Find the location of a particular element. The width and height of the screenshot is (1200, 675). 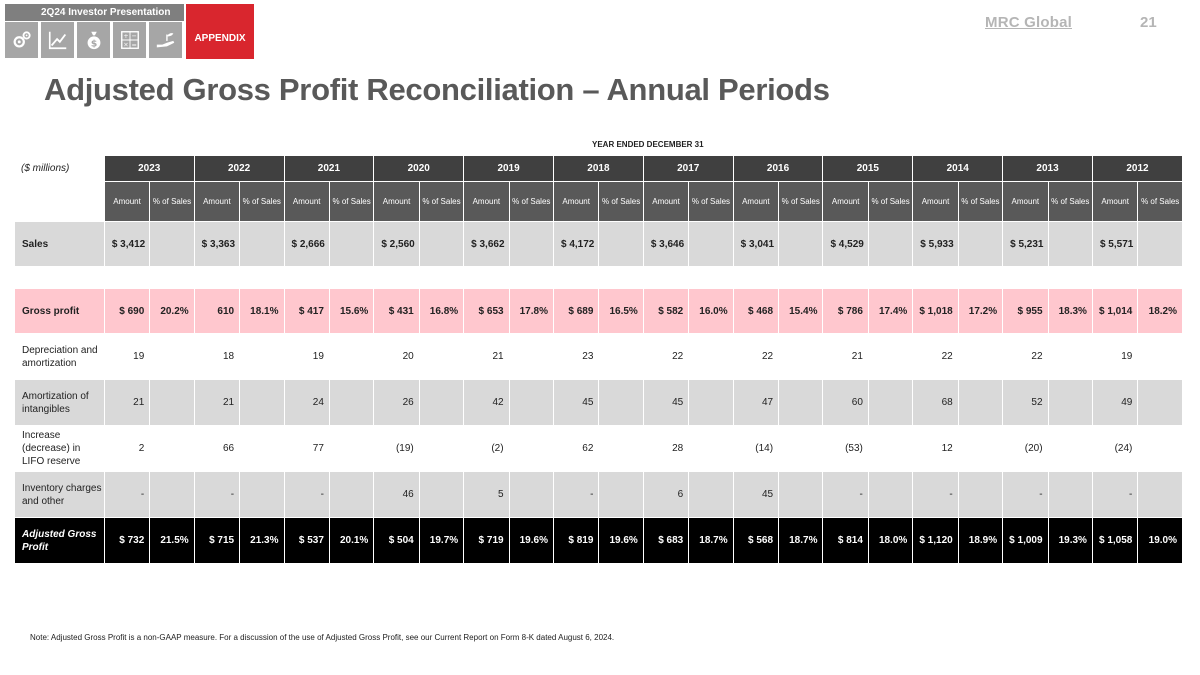

amount-cell: $ 955 is located at coordinates (1025, 310).